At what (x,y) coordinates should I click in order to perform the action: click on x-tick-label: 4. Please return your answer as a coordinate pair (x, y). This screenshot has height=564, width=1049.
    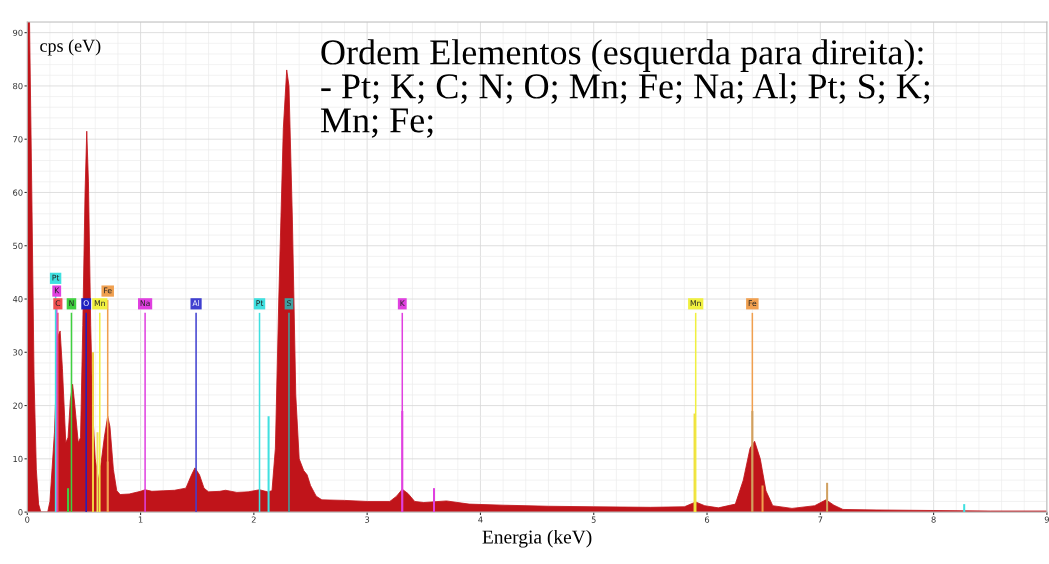
    Looking at the image, I should click on (480, 519).